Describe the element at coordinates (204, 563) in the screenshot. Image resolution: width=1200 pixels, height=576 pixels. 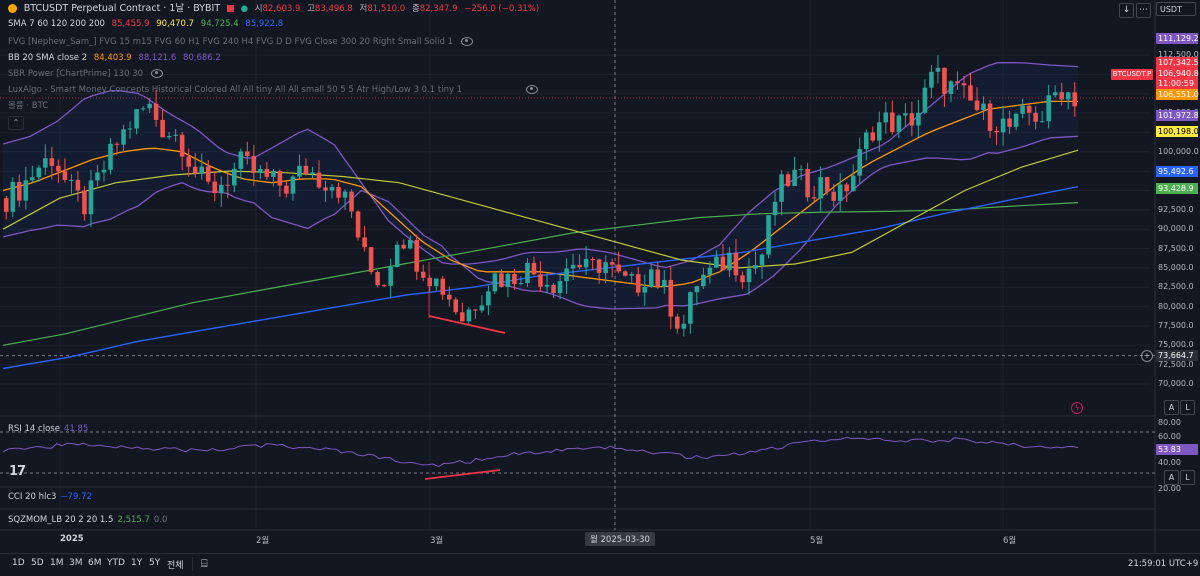
I see `calendar-range-icon: ⌸` at that location.